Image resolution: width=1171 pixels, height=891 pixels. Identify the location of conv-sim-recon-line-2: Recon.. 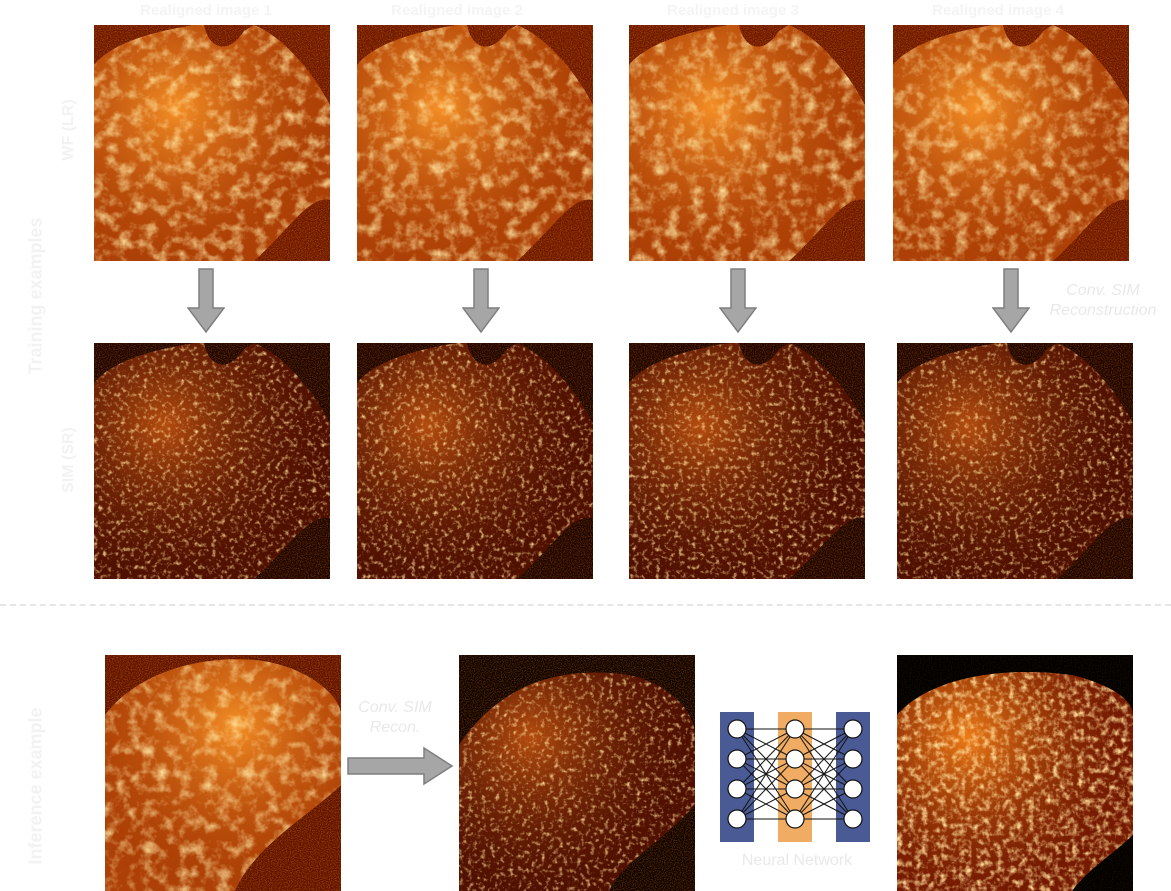
(395, 727).